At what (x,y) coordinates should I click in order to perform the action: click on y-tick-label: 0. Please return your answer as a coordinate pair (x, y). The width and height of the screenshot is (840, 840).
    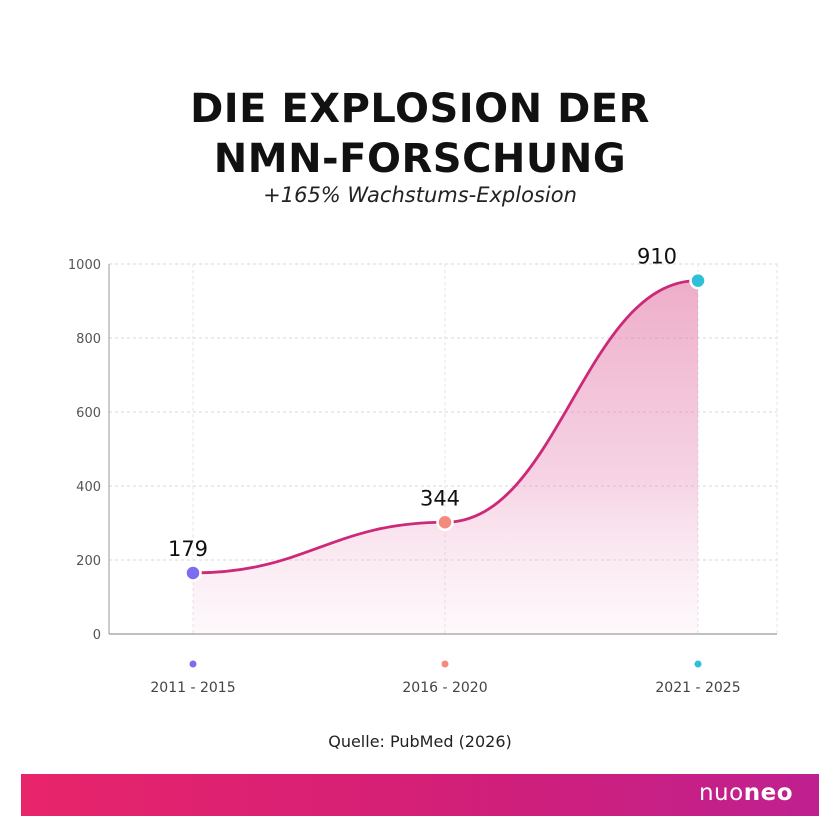
    Looking at the image, I should click on (97, 635).